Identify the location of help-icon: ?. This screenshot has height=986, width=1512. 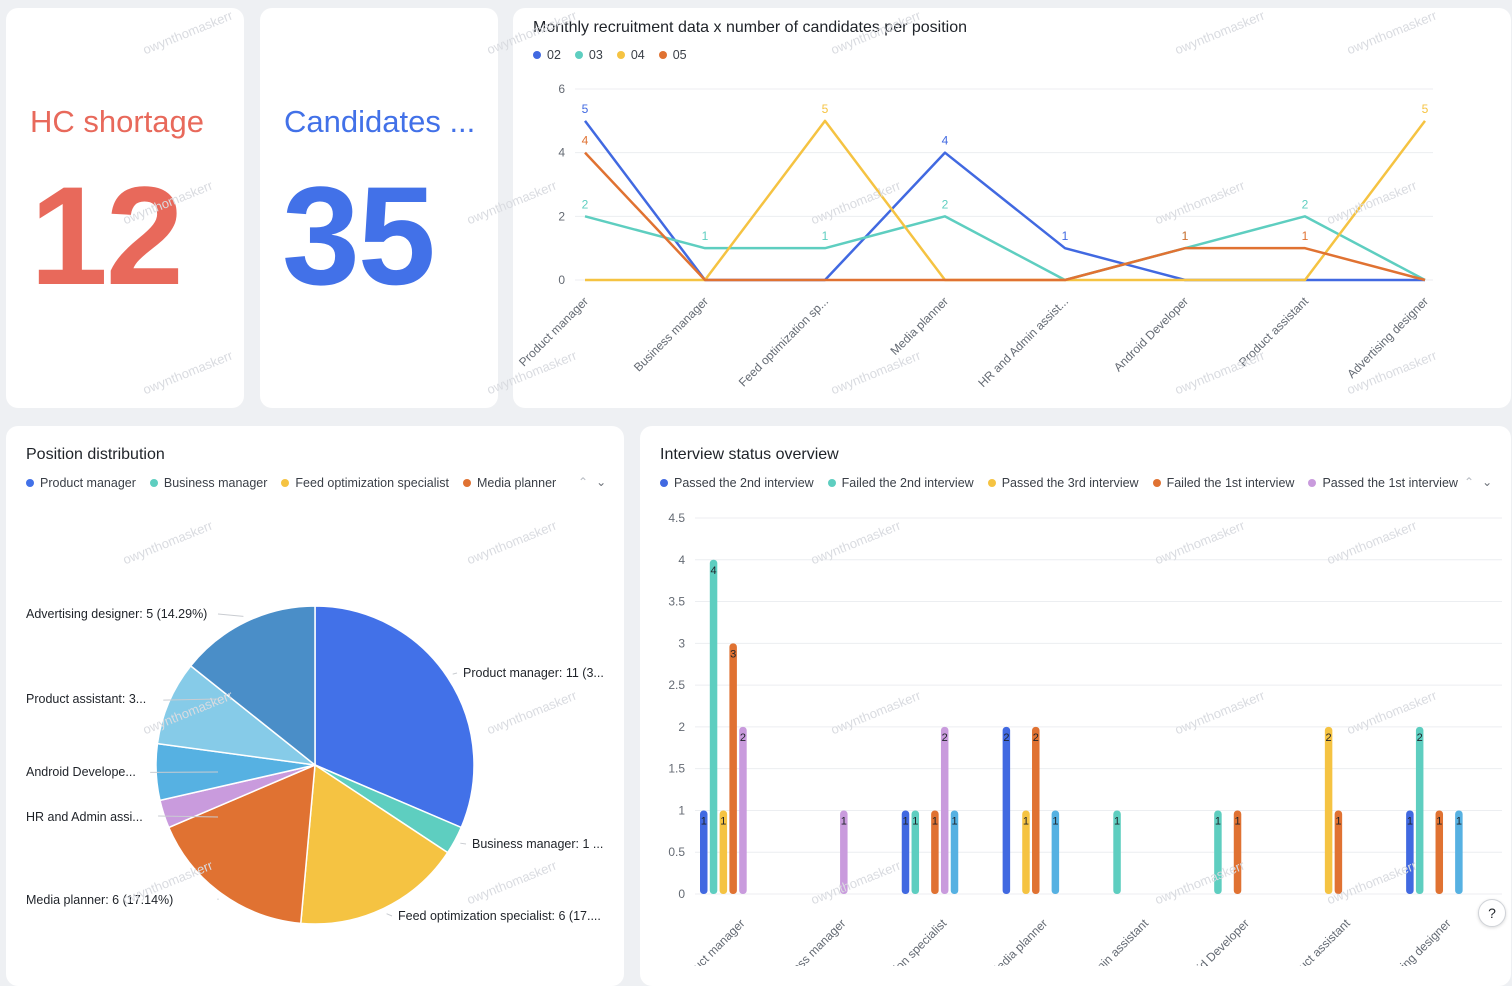
(1492, 913).